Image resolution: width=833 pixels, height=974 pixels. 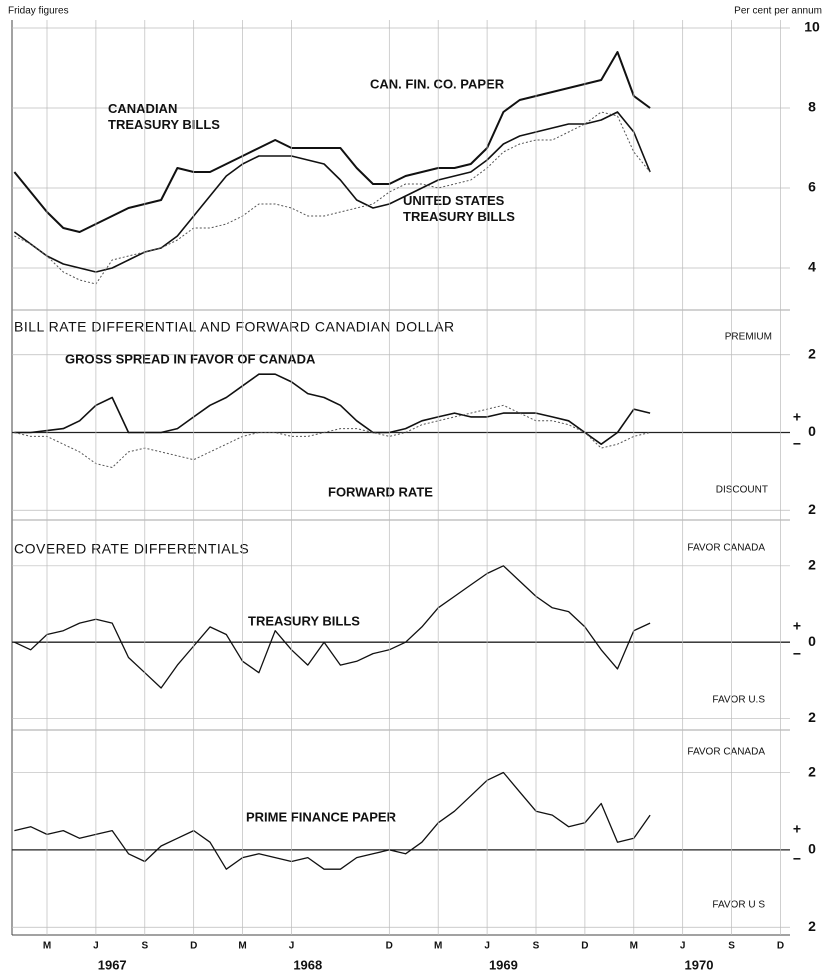 I want to click on series-label: PRIME FINANCE PAPER, so click(x=321, y=816).